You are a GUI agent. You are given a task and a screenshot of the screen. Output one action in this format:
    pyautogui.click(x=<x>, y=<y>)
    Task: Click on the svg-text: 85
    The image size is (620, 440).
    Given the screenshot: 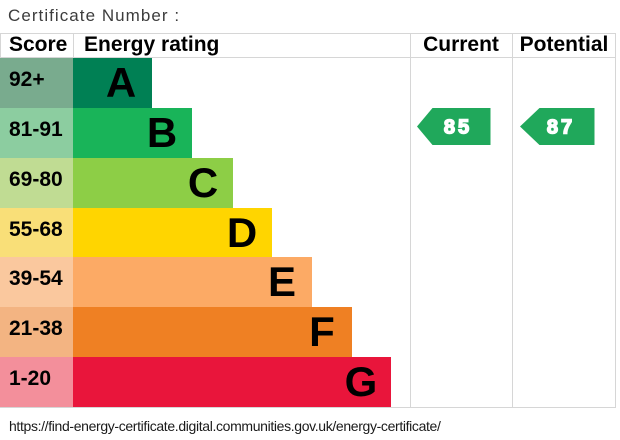 What is the action you would take?
    pyautogui.click(x=458, y=128)
    